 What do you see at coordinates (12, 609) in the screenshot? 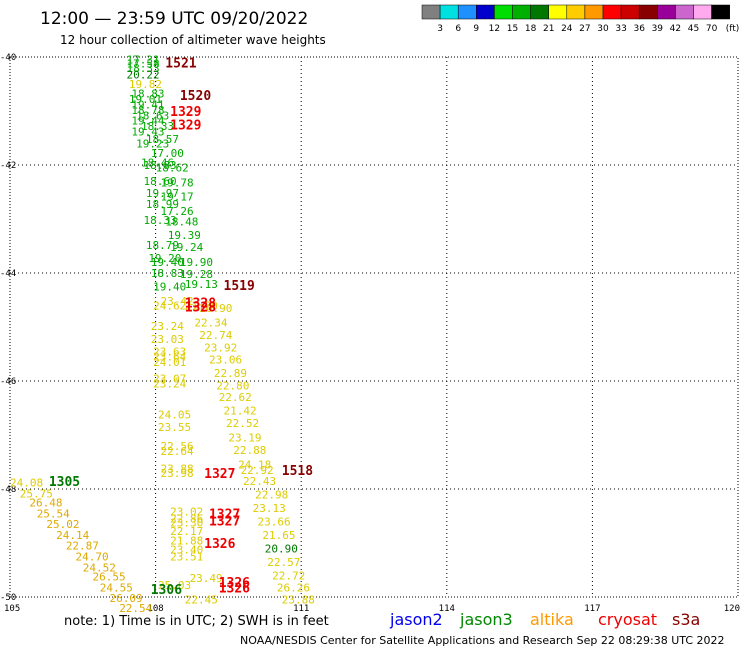
I see `x-tick-label: 105` at bounding box center [12, 609].